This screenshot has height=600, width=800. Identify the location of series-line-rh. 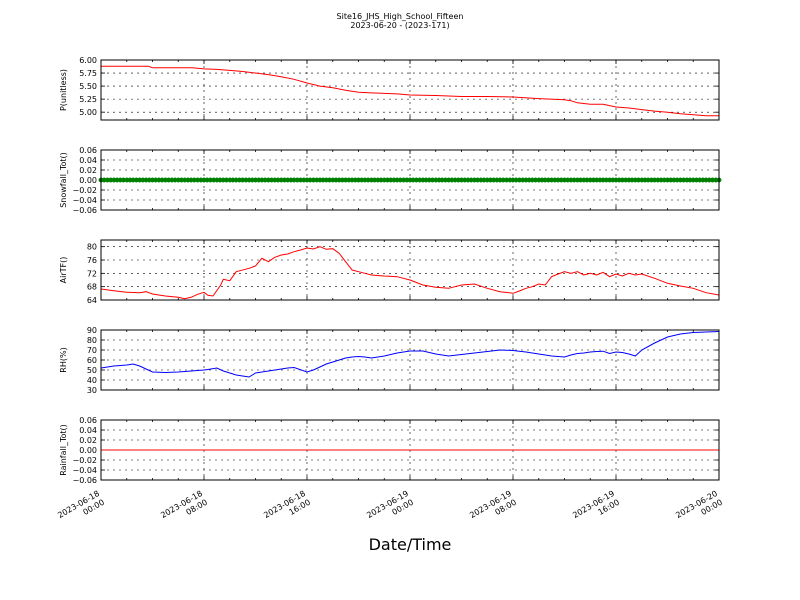
(410, 354).